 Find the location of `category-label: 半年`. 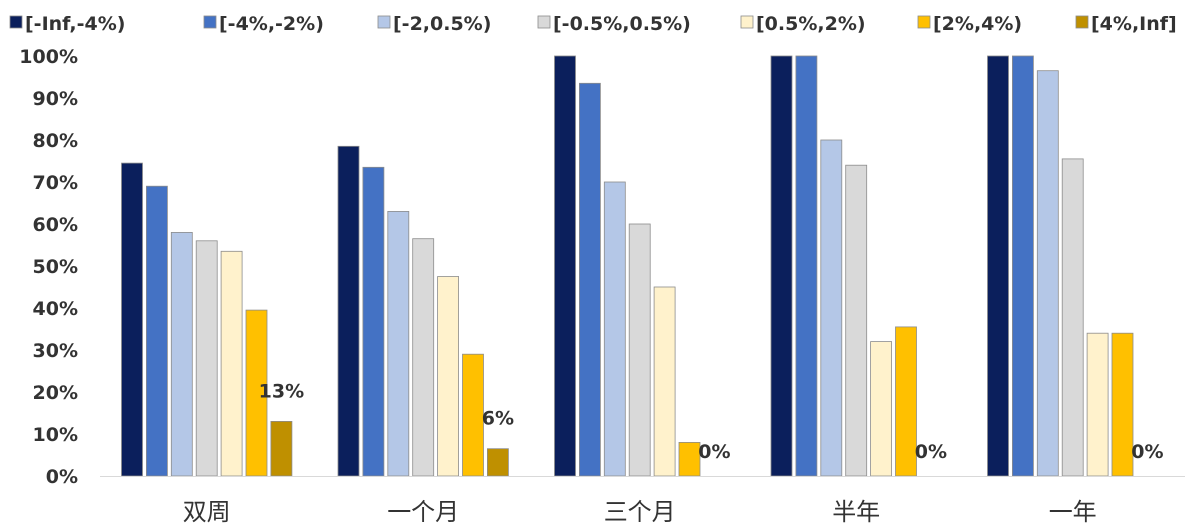

category-label: 半年 is located at coordinates (856, 512).